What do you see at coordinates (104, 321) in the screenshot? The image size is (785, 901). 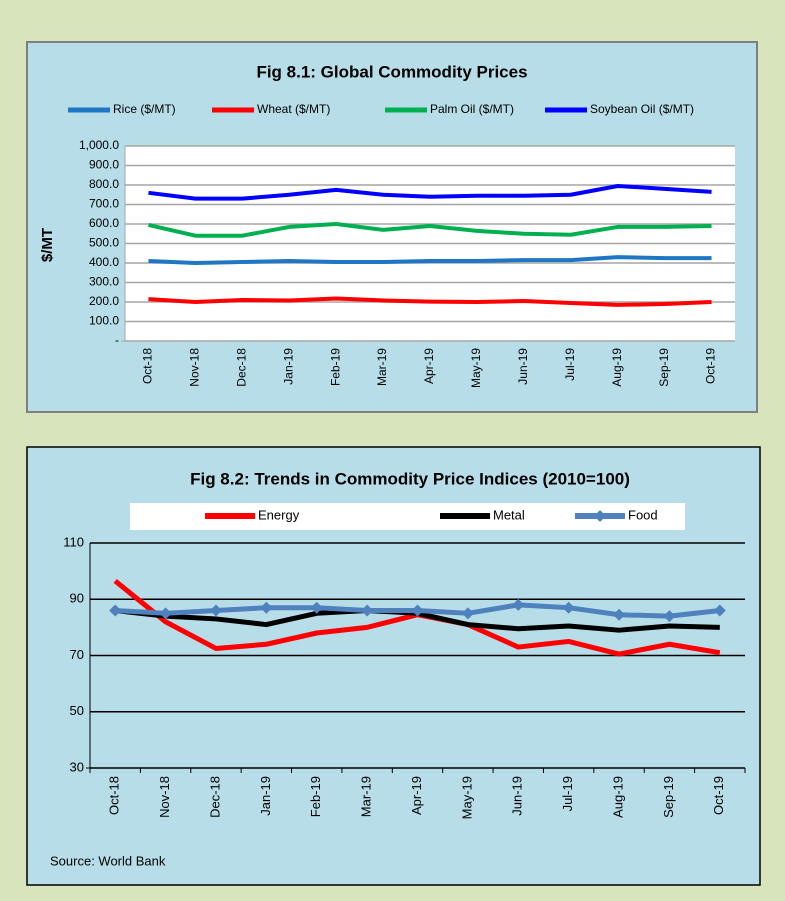 I see `y-tick-label: 100.0` at bounding box center [104, 321].